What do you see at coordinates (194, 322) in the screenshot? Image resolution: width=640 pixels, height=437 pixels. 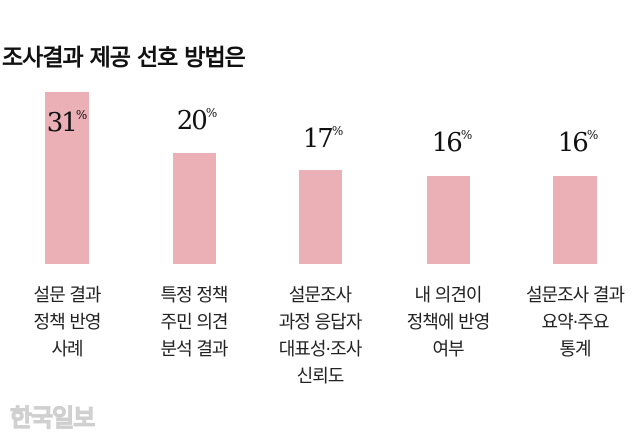 I see `category-label-2: 특정 정책 주민 의견 분석 결과` at bounding box center [194, 322].